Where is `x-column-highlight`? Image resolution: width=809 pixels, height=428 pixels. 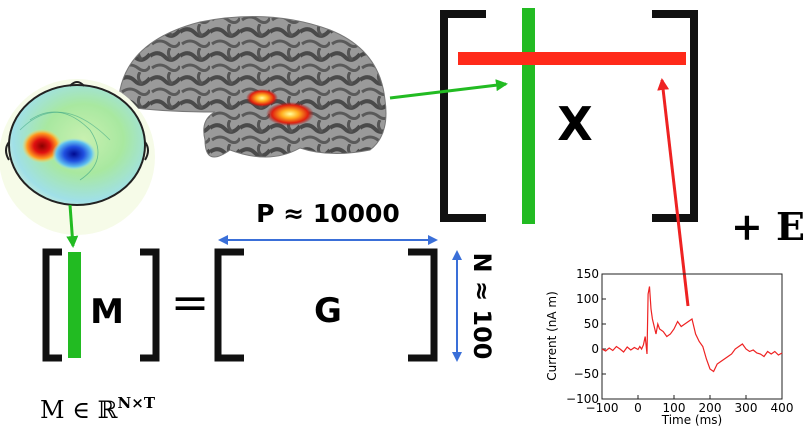 x-column-highlight is located at coordinates (528, 116).